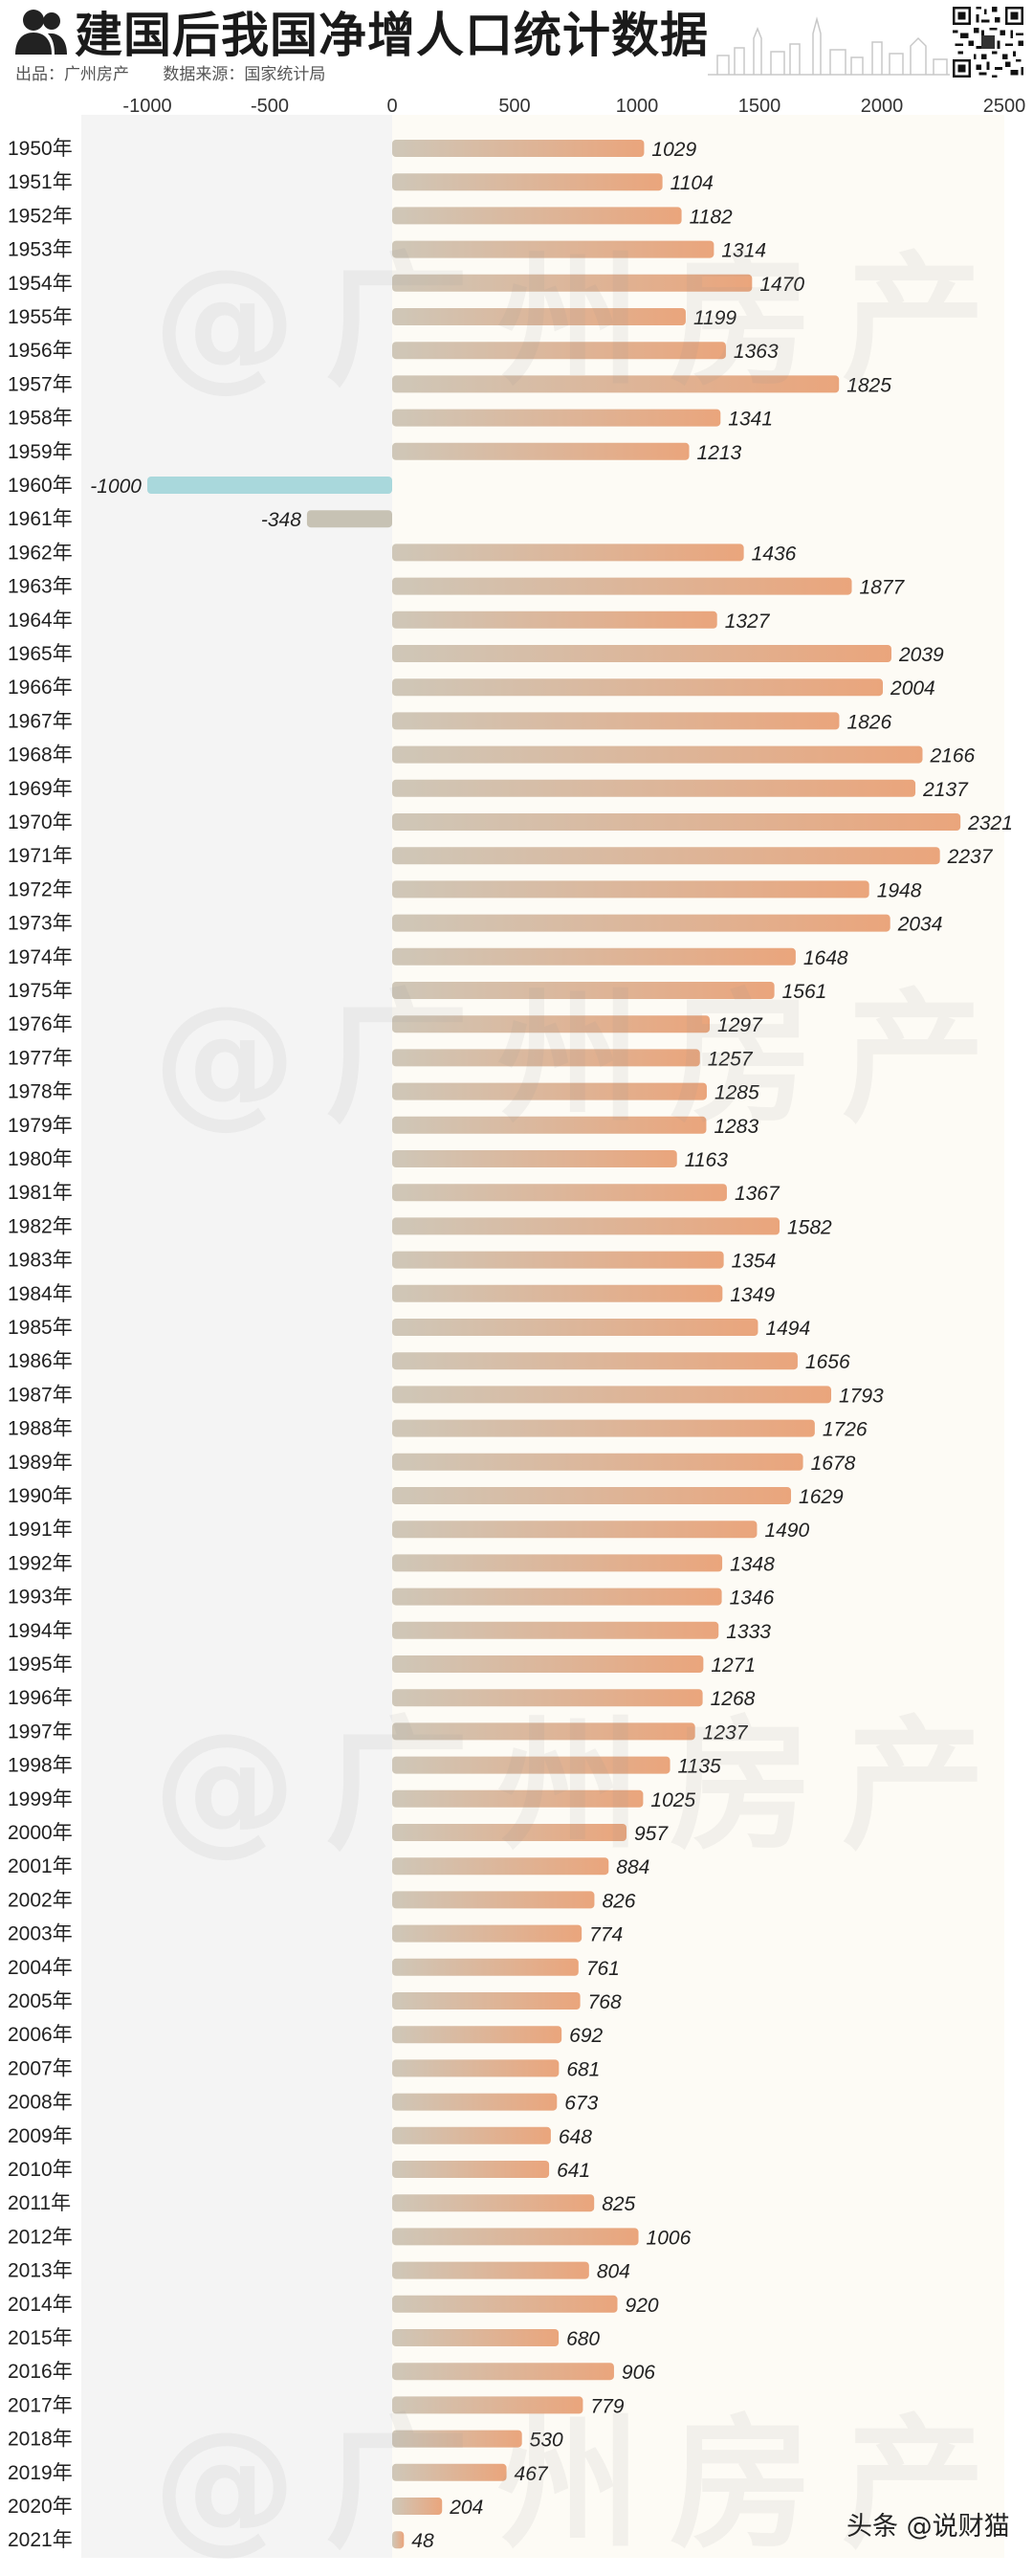 This screenshot has height=2576, width=1033. I want to click on category-label: 1956年, so click(40, 351).